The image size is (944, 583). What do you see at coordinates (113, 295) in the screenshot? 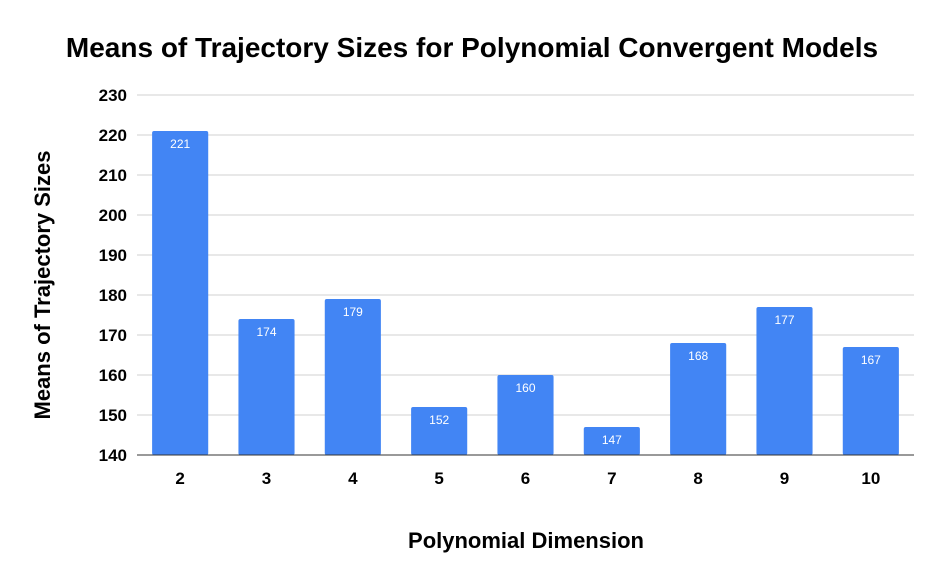
I see `y-tick-label: 180` at bounding box center [113, 295].